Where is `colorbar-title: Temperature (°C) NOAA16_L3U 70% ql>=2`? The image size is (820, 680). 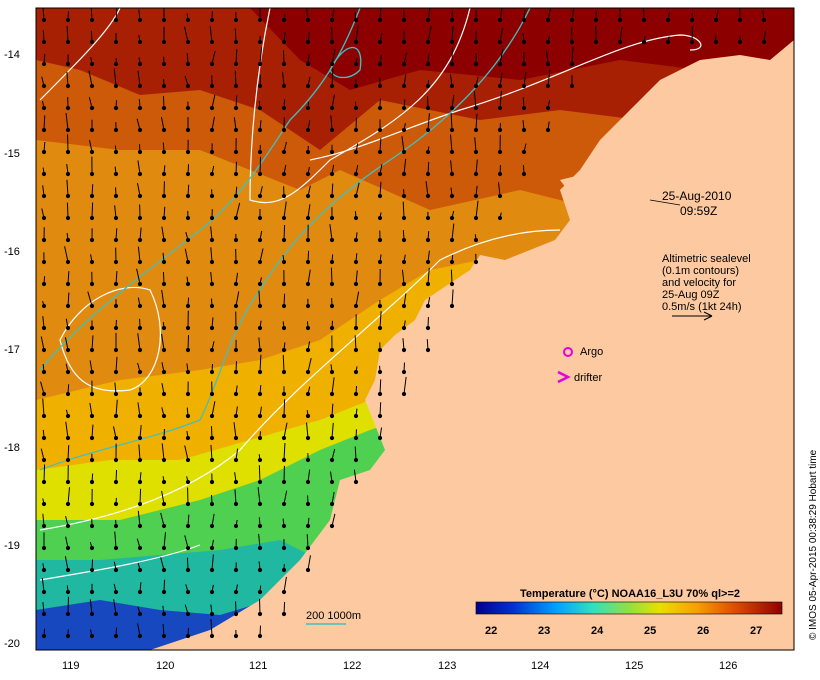
colorbar-title: Temperature (°C) NOAA16_L3U 70% ql>=2 is located at coordinates (630, 594).